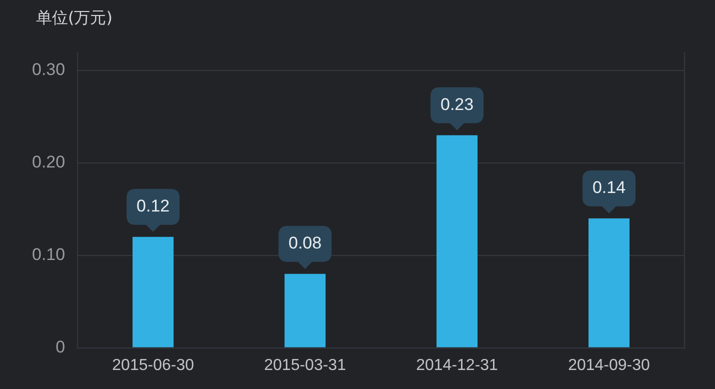 This screenshot has height=389, width=715. I want to click on data-label: 0.14, so click(609, 188).